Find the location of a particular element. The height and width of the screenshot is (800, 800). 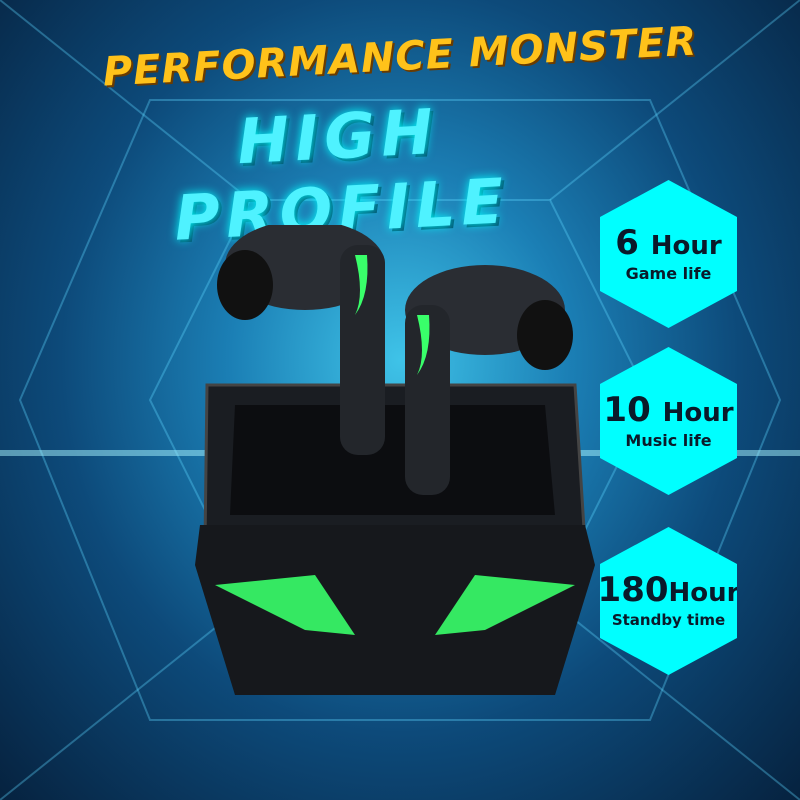

feature-label: Standby time is located at coordinates (668, 620).